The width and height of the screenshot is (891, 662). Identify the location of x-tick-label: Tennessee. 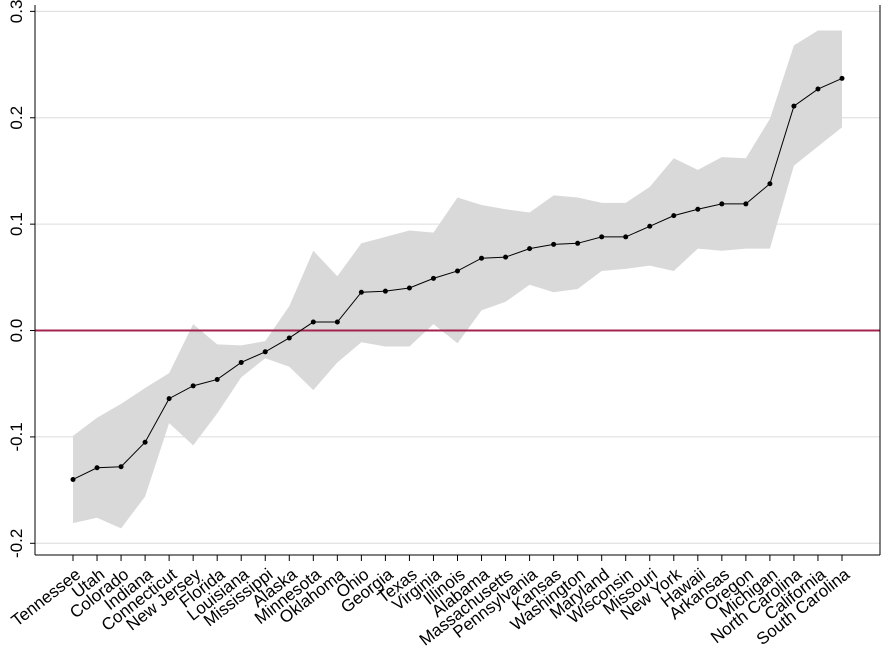
(46, 598).